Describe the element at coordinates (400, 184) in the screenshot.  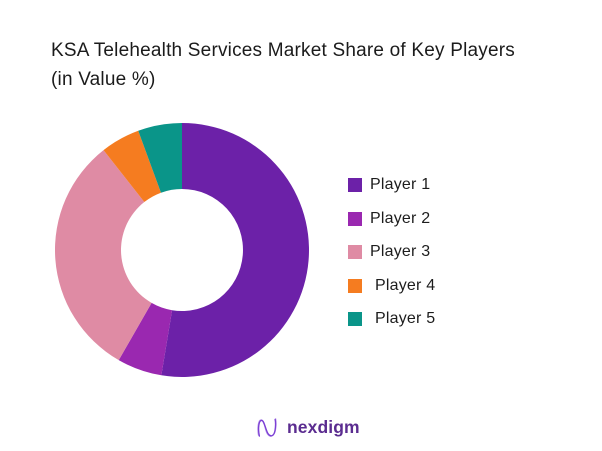
I see `legend-label-player-1: Player 1` at that location.